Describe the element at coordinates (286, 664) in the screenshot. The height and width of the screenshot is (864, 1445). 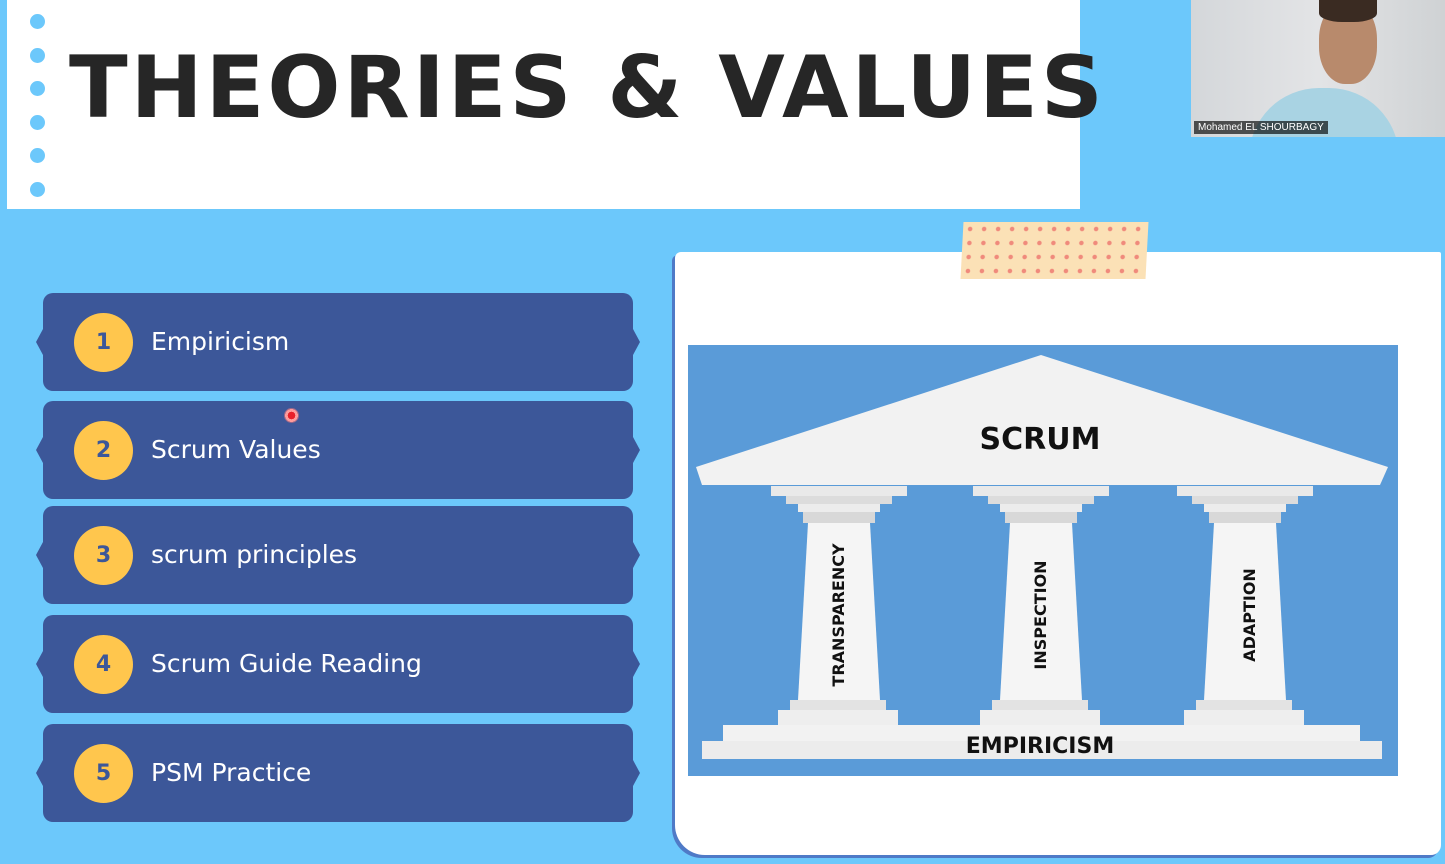
I see `agenda-item-label: Scrum Guide Reading` at that location.